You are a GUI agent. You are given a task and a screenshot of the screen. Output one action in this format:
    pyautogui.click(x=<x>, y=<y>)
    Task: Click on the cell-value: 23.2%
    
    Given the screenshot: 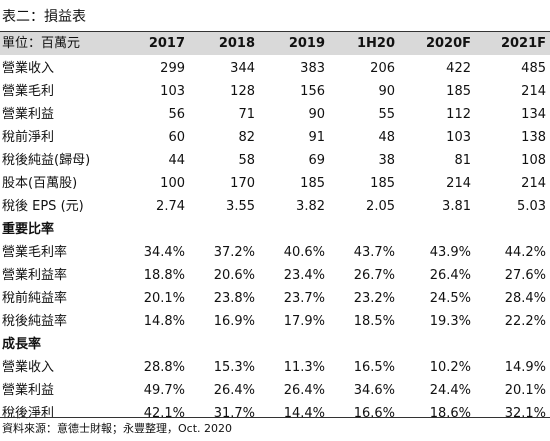 What is the action you would take?
    pyautogui.click(x=374, y=298)
    